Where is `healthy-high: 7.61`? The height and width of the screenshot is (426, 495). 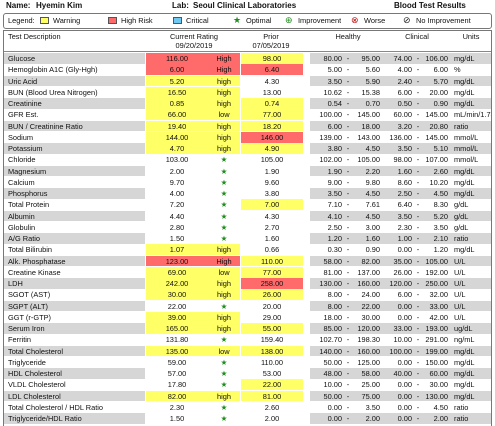
healthy-high: 7.61 is located at coordinates (372, 205).